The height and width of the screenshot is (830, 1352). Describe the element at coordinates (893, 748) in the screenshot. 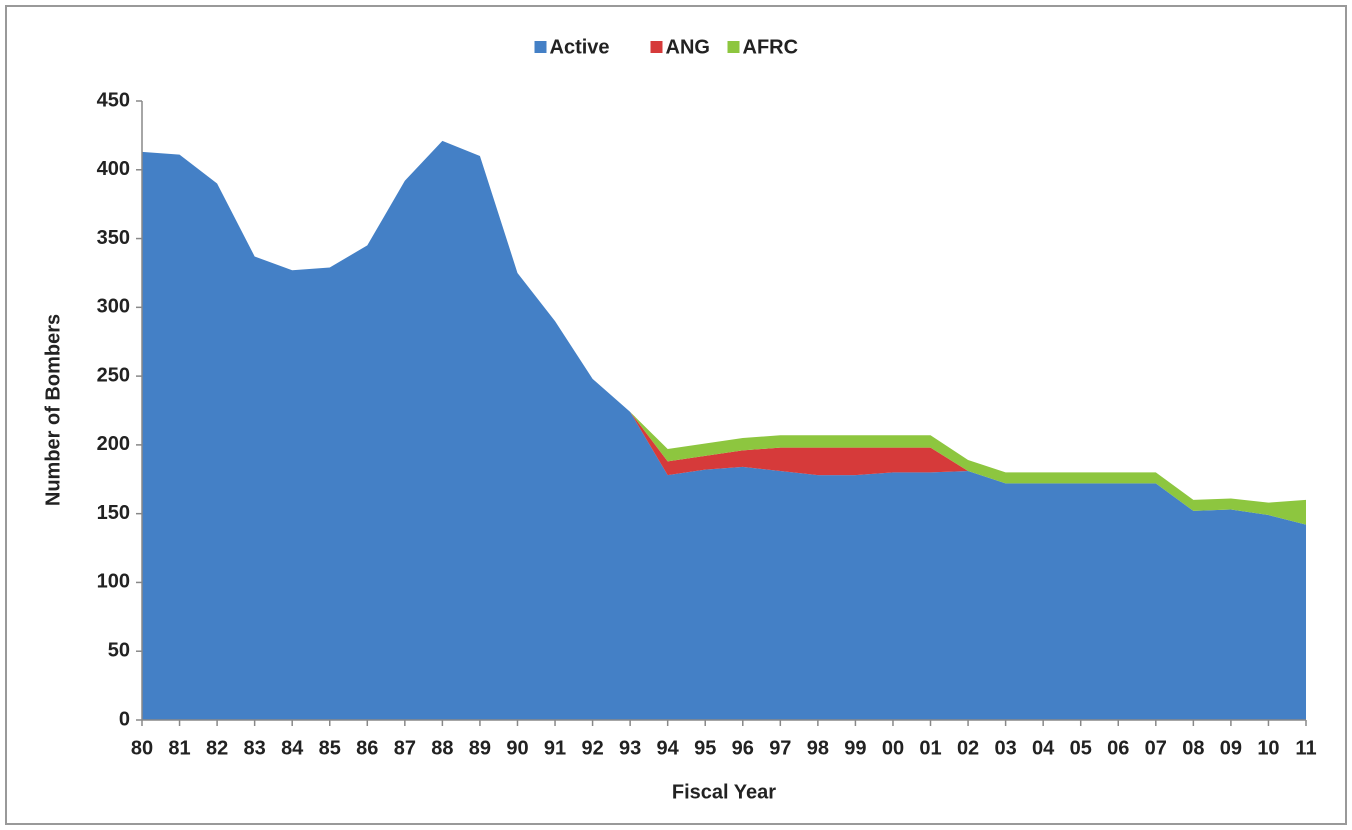

I see `x-tick-label: 00` at that location.